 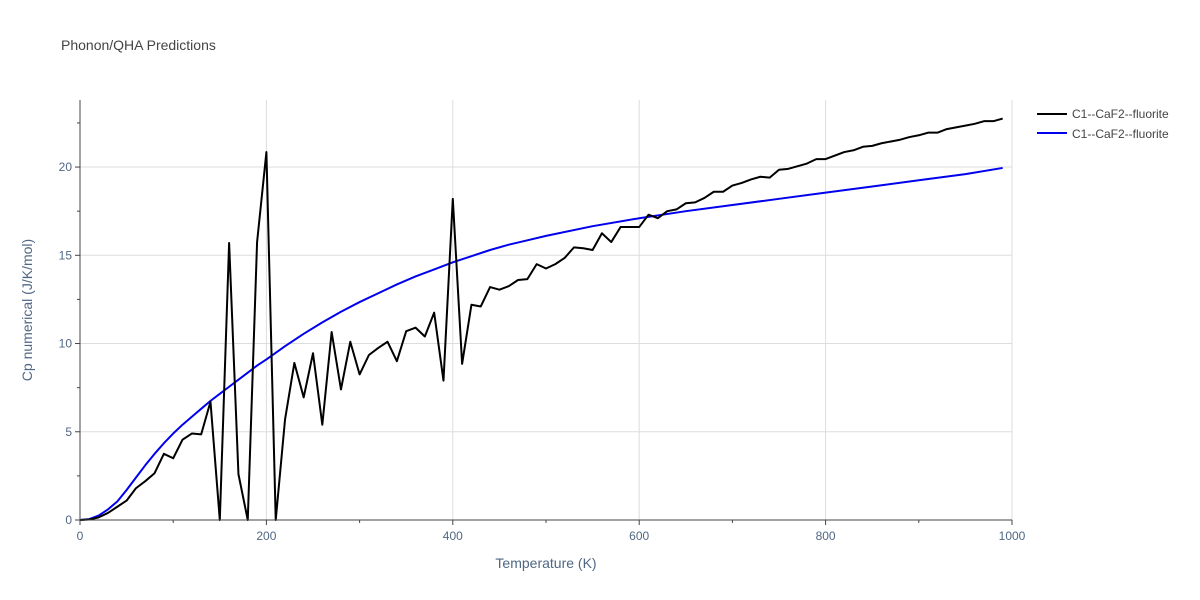 I want to click on y-tick-label: 15, so click(x=66, y=255).